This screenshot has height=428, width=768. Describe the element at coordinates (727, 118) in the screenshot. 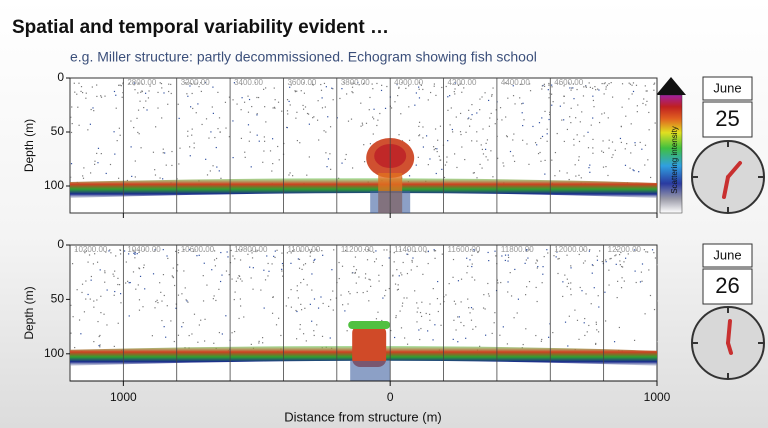

I see `day: 25` at that location.